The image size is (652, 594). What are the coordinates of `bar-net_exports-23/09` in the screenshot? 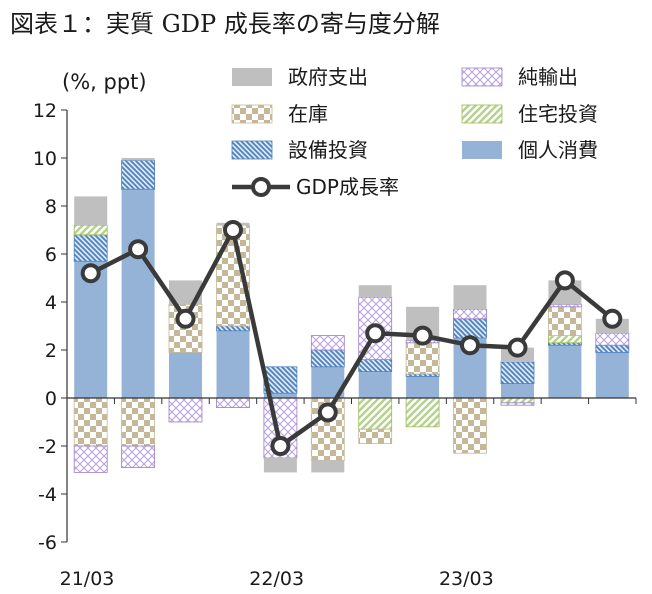 It's located at (565, 305).